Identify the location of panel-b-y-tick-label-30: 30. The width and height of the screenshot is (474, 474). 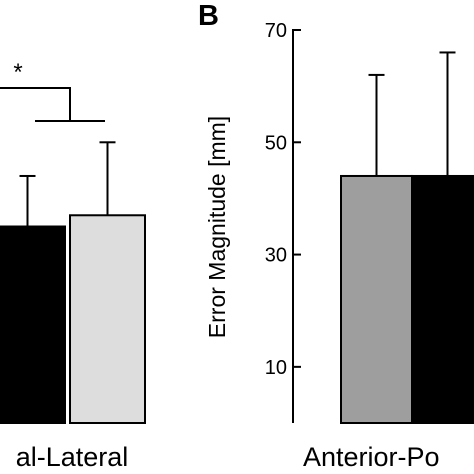
(276, 256).